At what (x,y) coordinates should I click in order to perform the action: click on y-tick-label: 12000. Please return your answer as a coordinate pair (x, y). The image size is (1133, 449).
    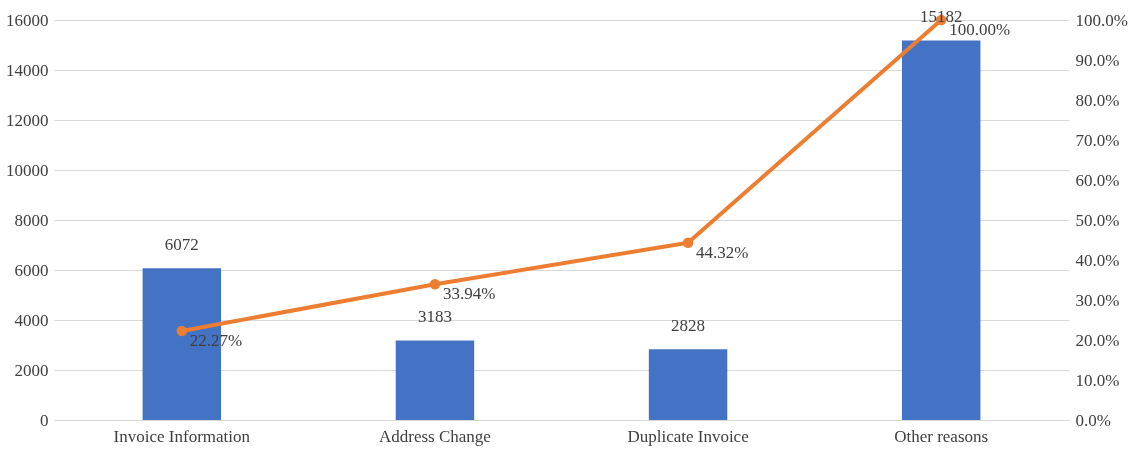
    Looking at the image, I should click on (27, 120).